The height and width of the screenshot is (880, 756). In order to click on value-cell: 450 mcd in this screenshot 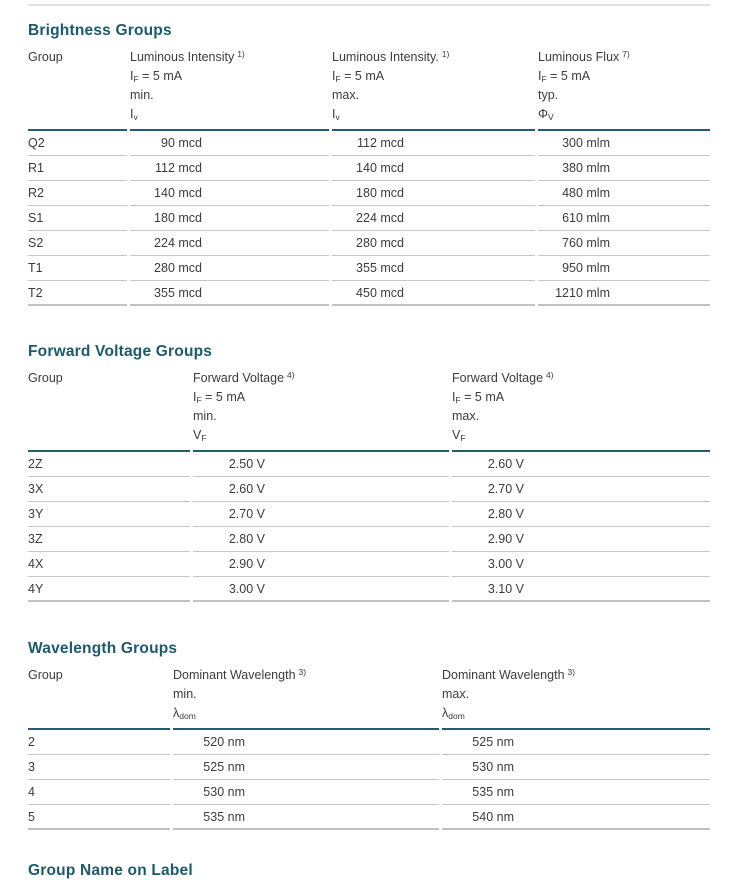, I will do `click(433, 293)`.